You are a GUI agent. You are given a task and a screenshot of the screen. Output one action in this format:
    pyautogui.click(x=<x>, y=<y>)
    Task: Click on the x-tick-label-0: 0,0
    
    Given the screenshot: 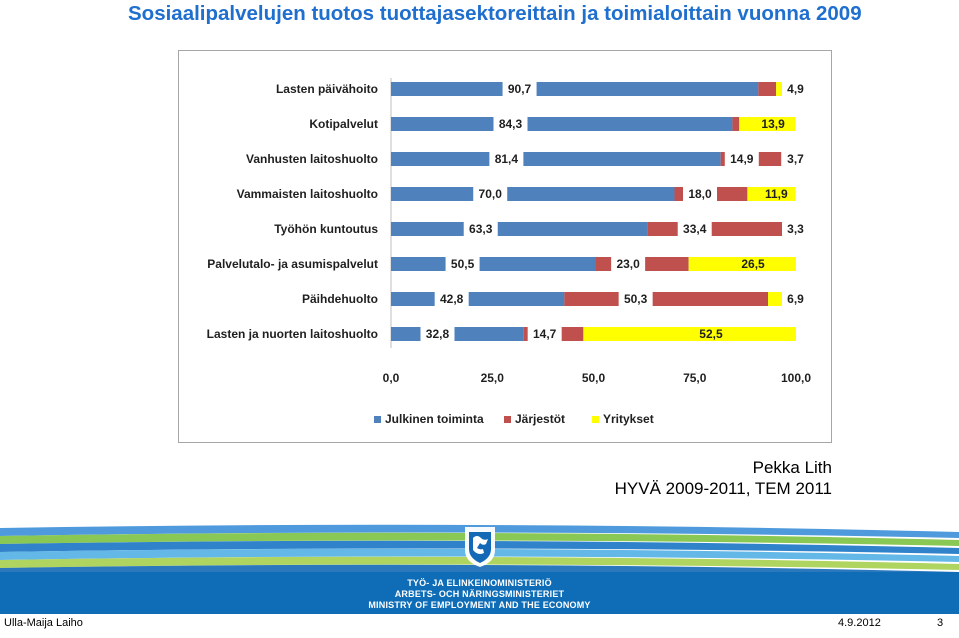 What is the action you would take?
    pyautogui.click(x=391, y=378)
    